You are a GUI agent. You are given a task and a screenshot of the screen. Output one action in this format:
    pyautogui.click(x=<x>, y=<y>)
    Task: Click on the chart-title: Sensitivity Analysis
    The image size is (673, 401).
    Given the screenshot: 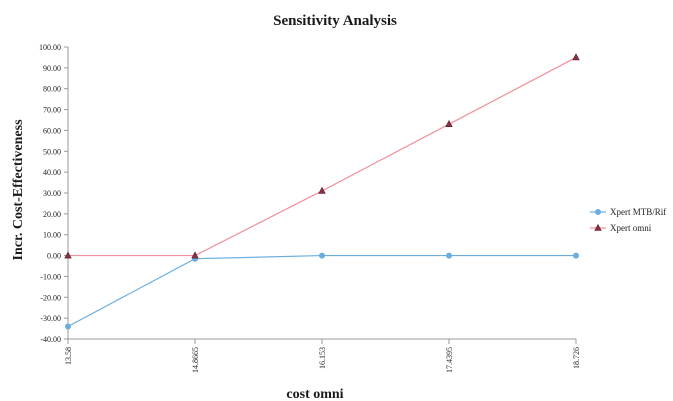 What is the action you would take?
    pyautogui.click(x=335, y=21)
    